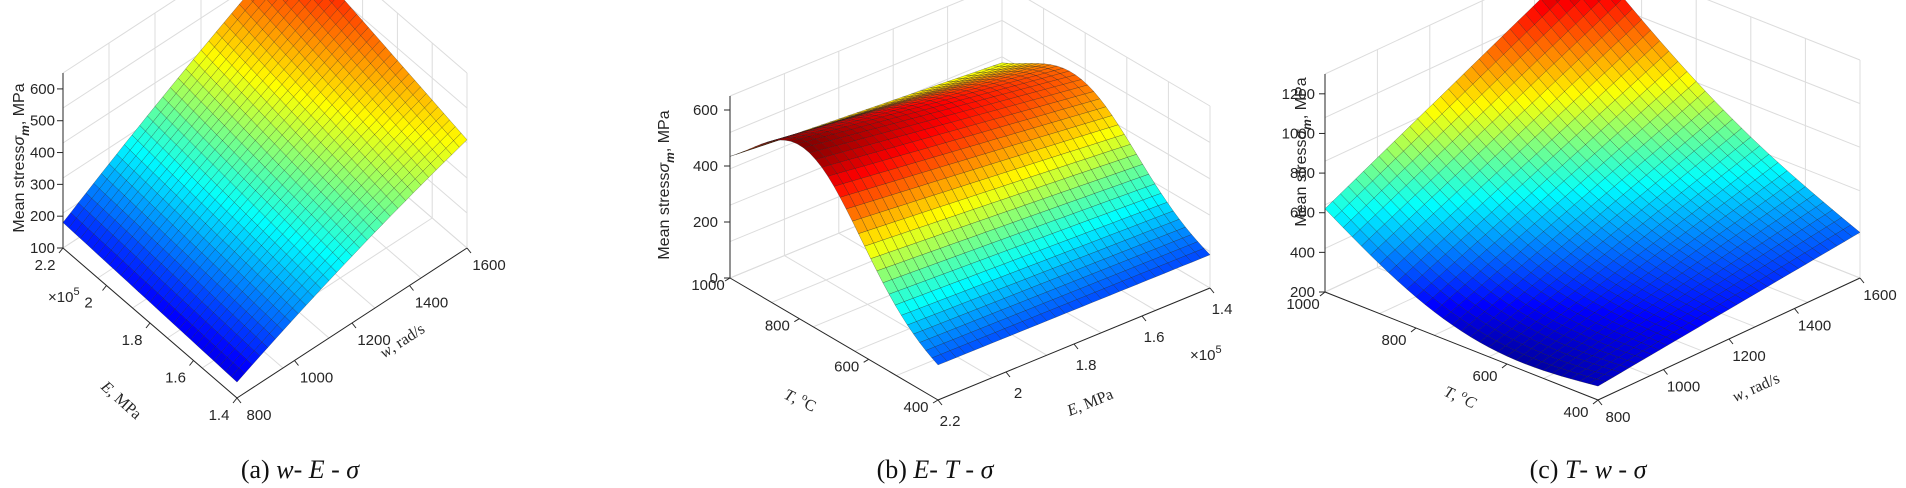  What do you see at coordinates (1298, 133) in the screenshot?
I see `z-tick-label: 1000` at bounding box center [1298, 133].